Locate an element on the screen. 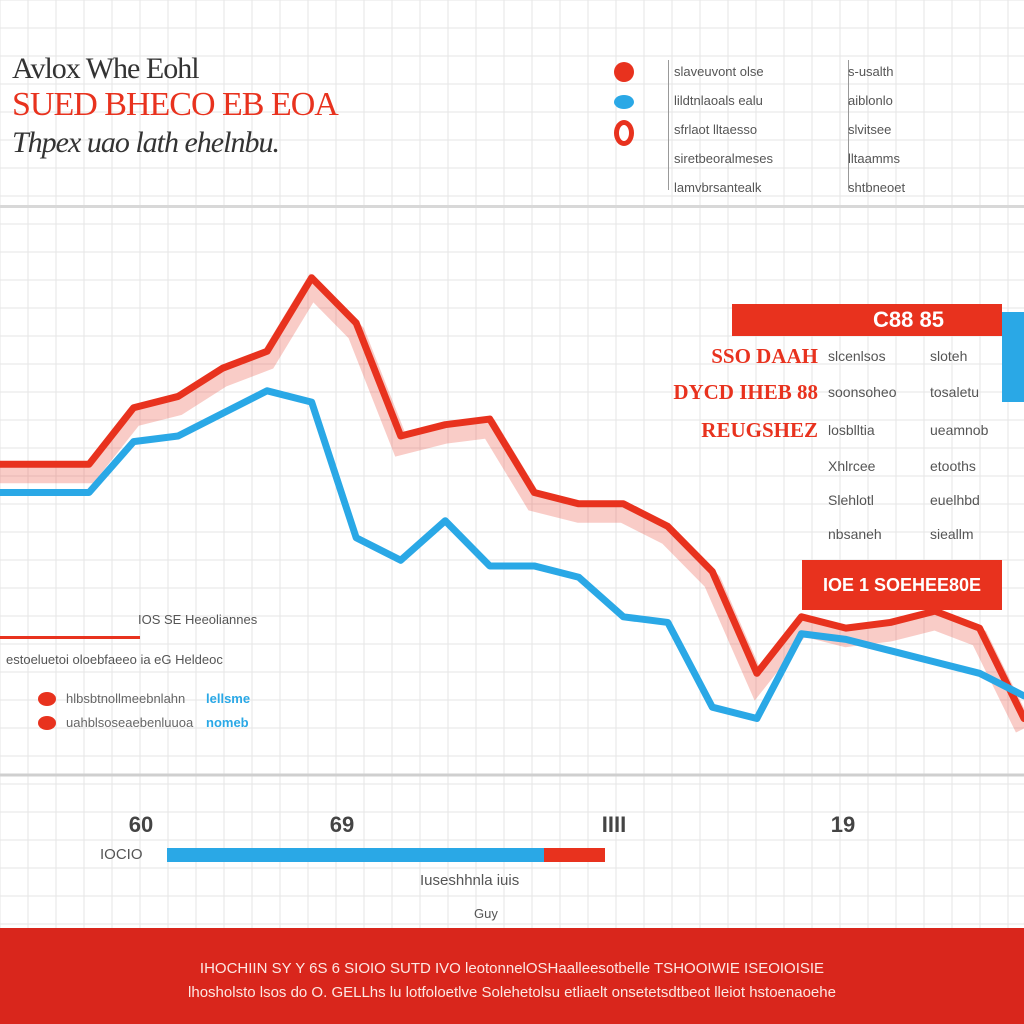 Image resolution: width=1024 pixels, height=1024 pixels. callout-row: SSO DAAH slcenlsos sloteh is located at coordinates (816, 360).